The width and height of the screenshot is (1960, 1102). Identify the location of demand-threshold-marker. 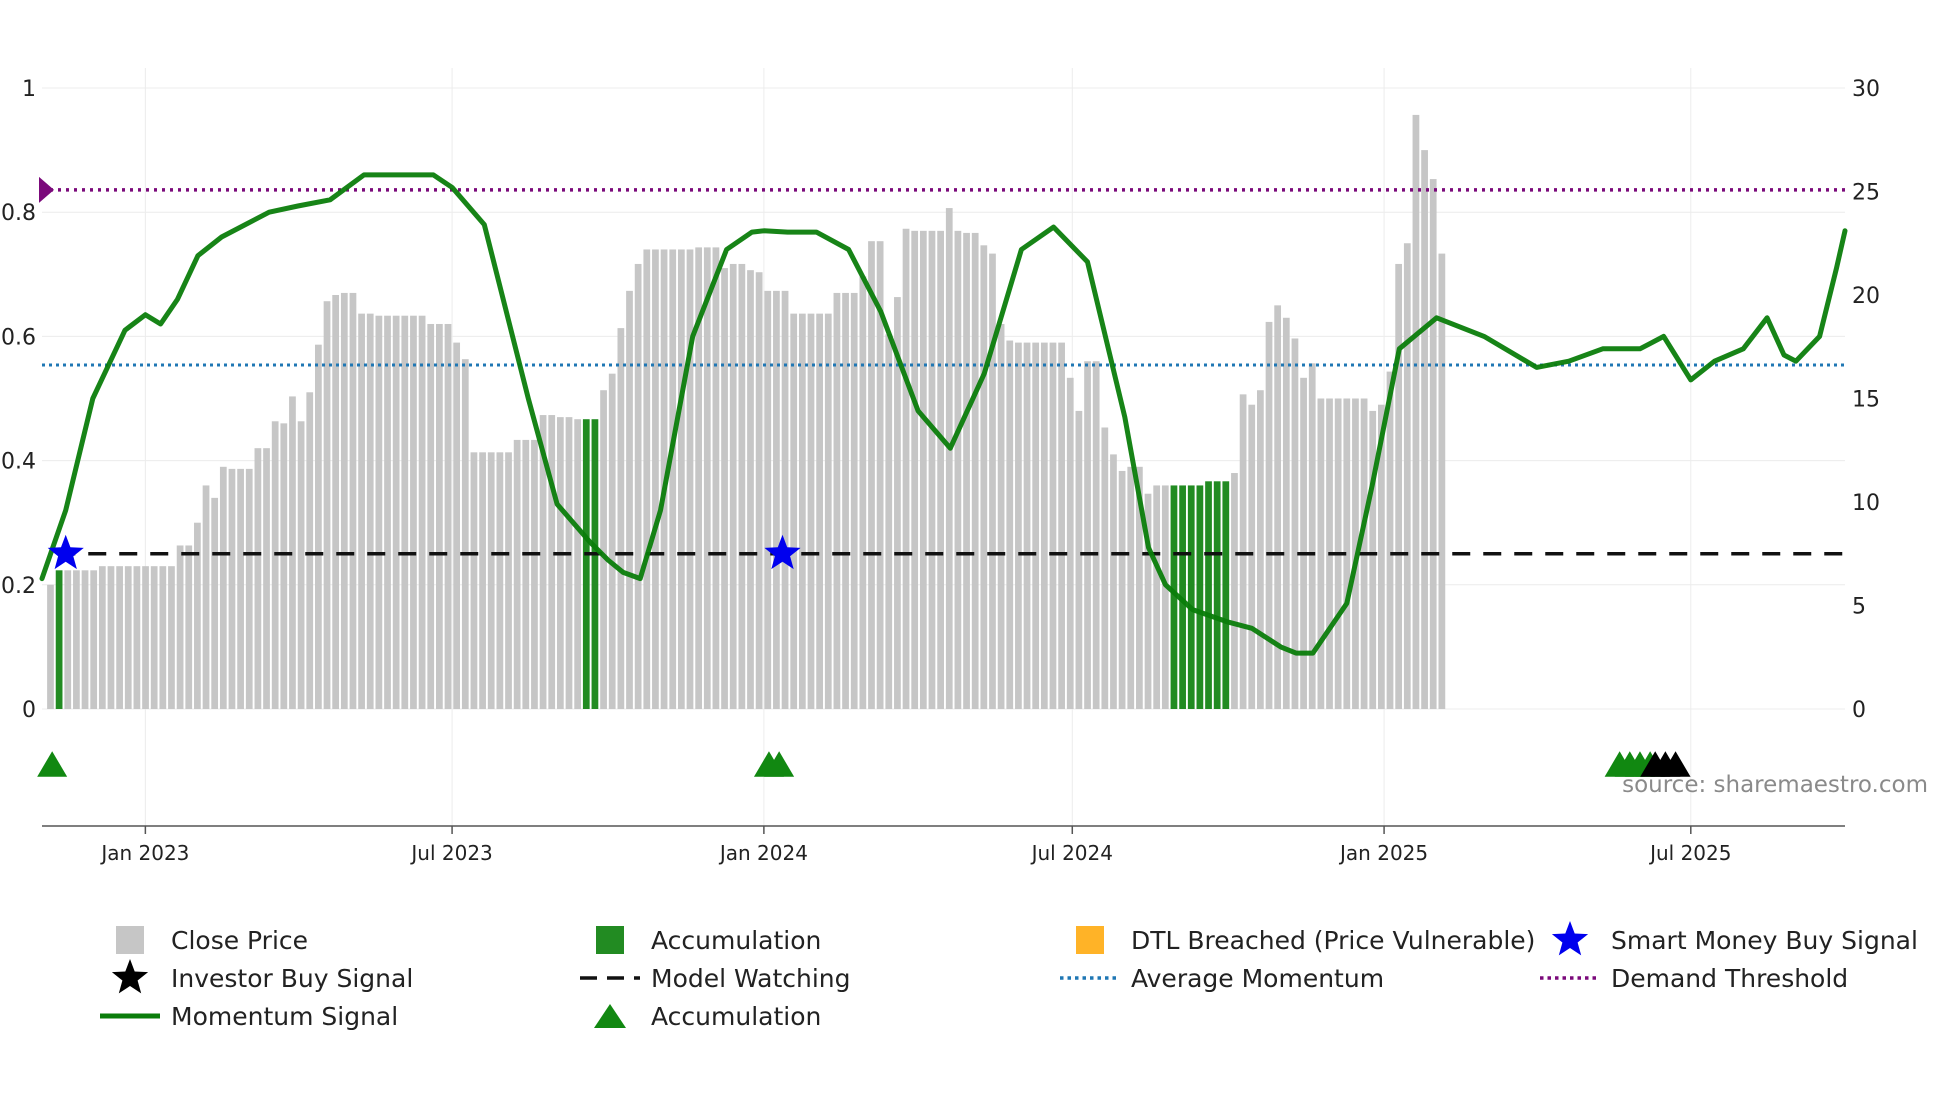
(46, 189).